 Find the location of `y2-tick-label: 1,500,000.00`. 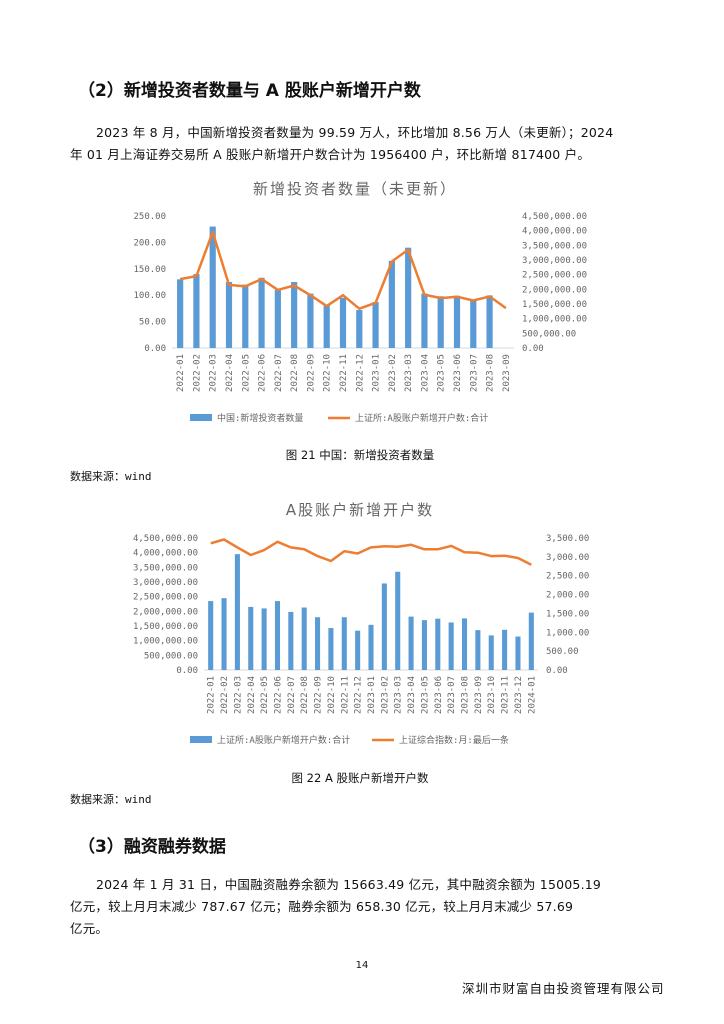

y2-tick-label: 1,500,000.00 is located at coordinates (554, 305).